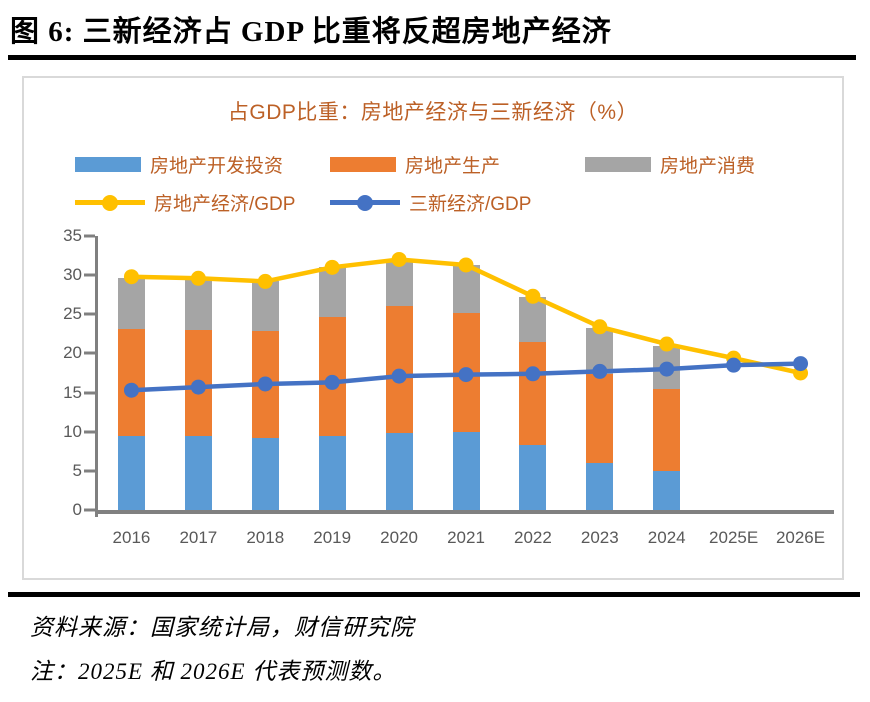 The height and width of the screenshot is (702, 870). I want to click on y-axis-label: 30, so click(72, 275).